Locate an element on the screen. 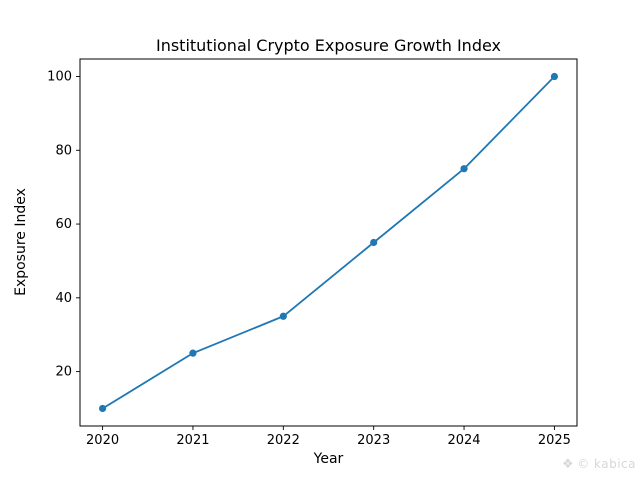 This screenshot has height=480, width=640. watermark: ❖ © kabica is located at coordinates (599, 464).